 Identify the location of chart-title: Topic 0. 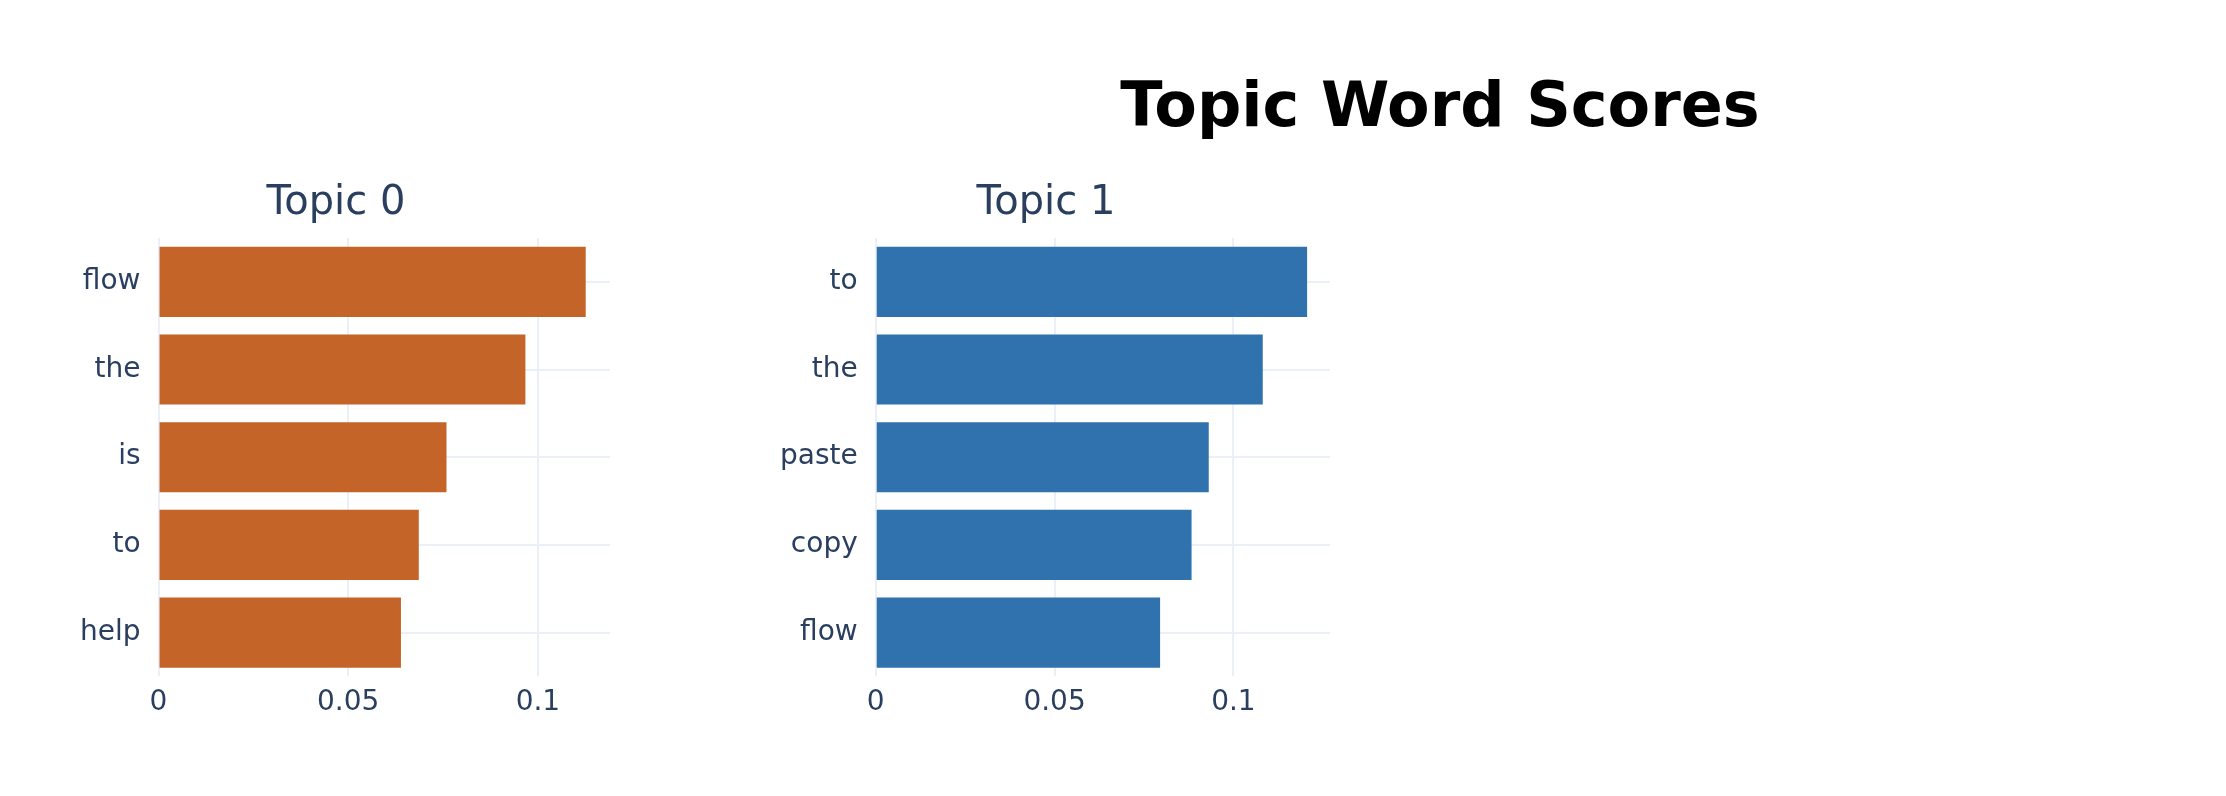
(335, 200).